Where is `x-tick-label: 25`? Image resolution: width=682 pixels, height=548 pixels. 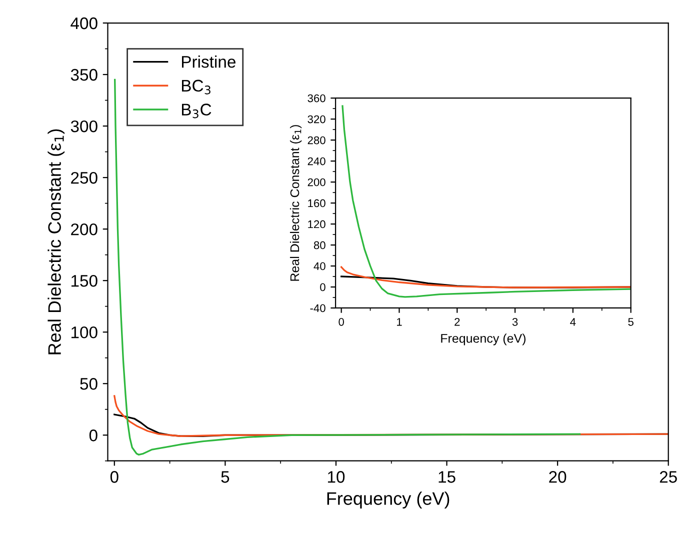 x-tick-label: 25 is located at coordinates (668, 477).